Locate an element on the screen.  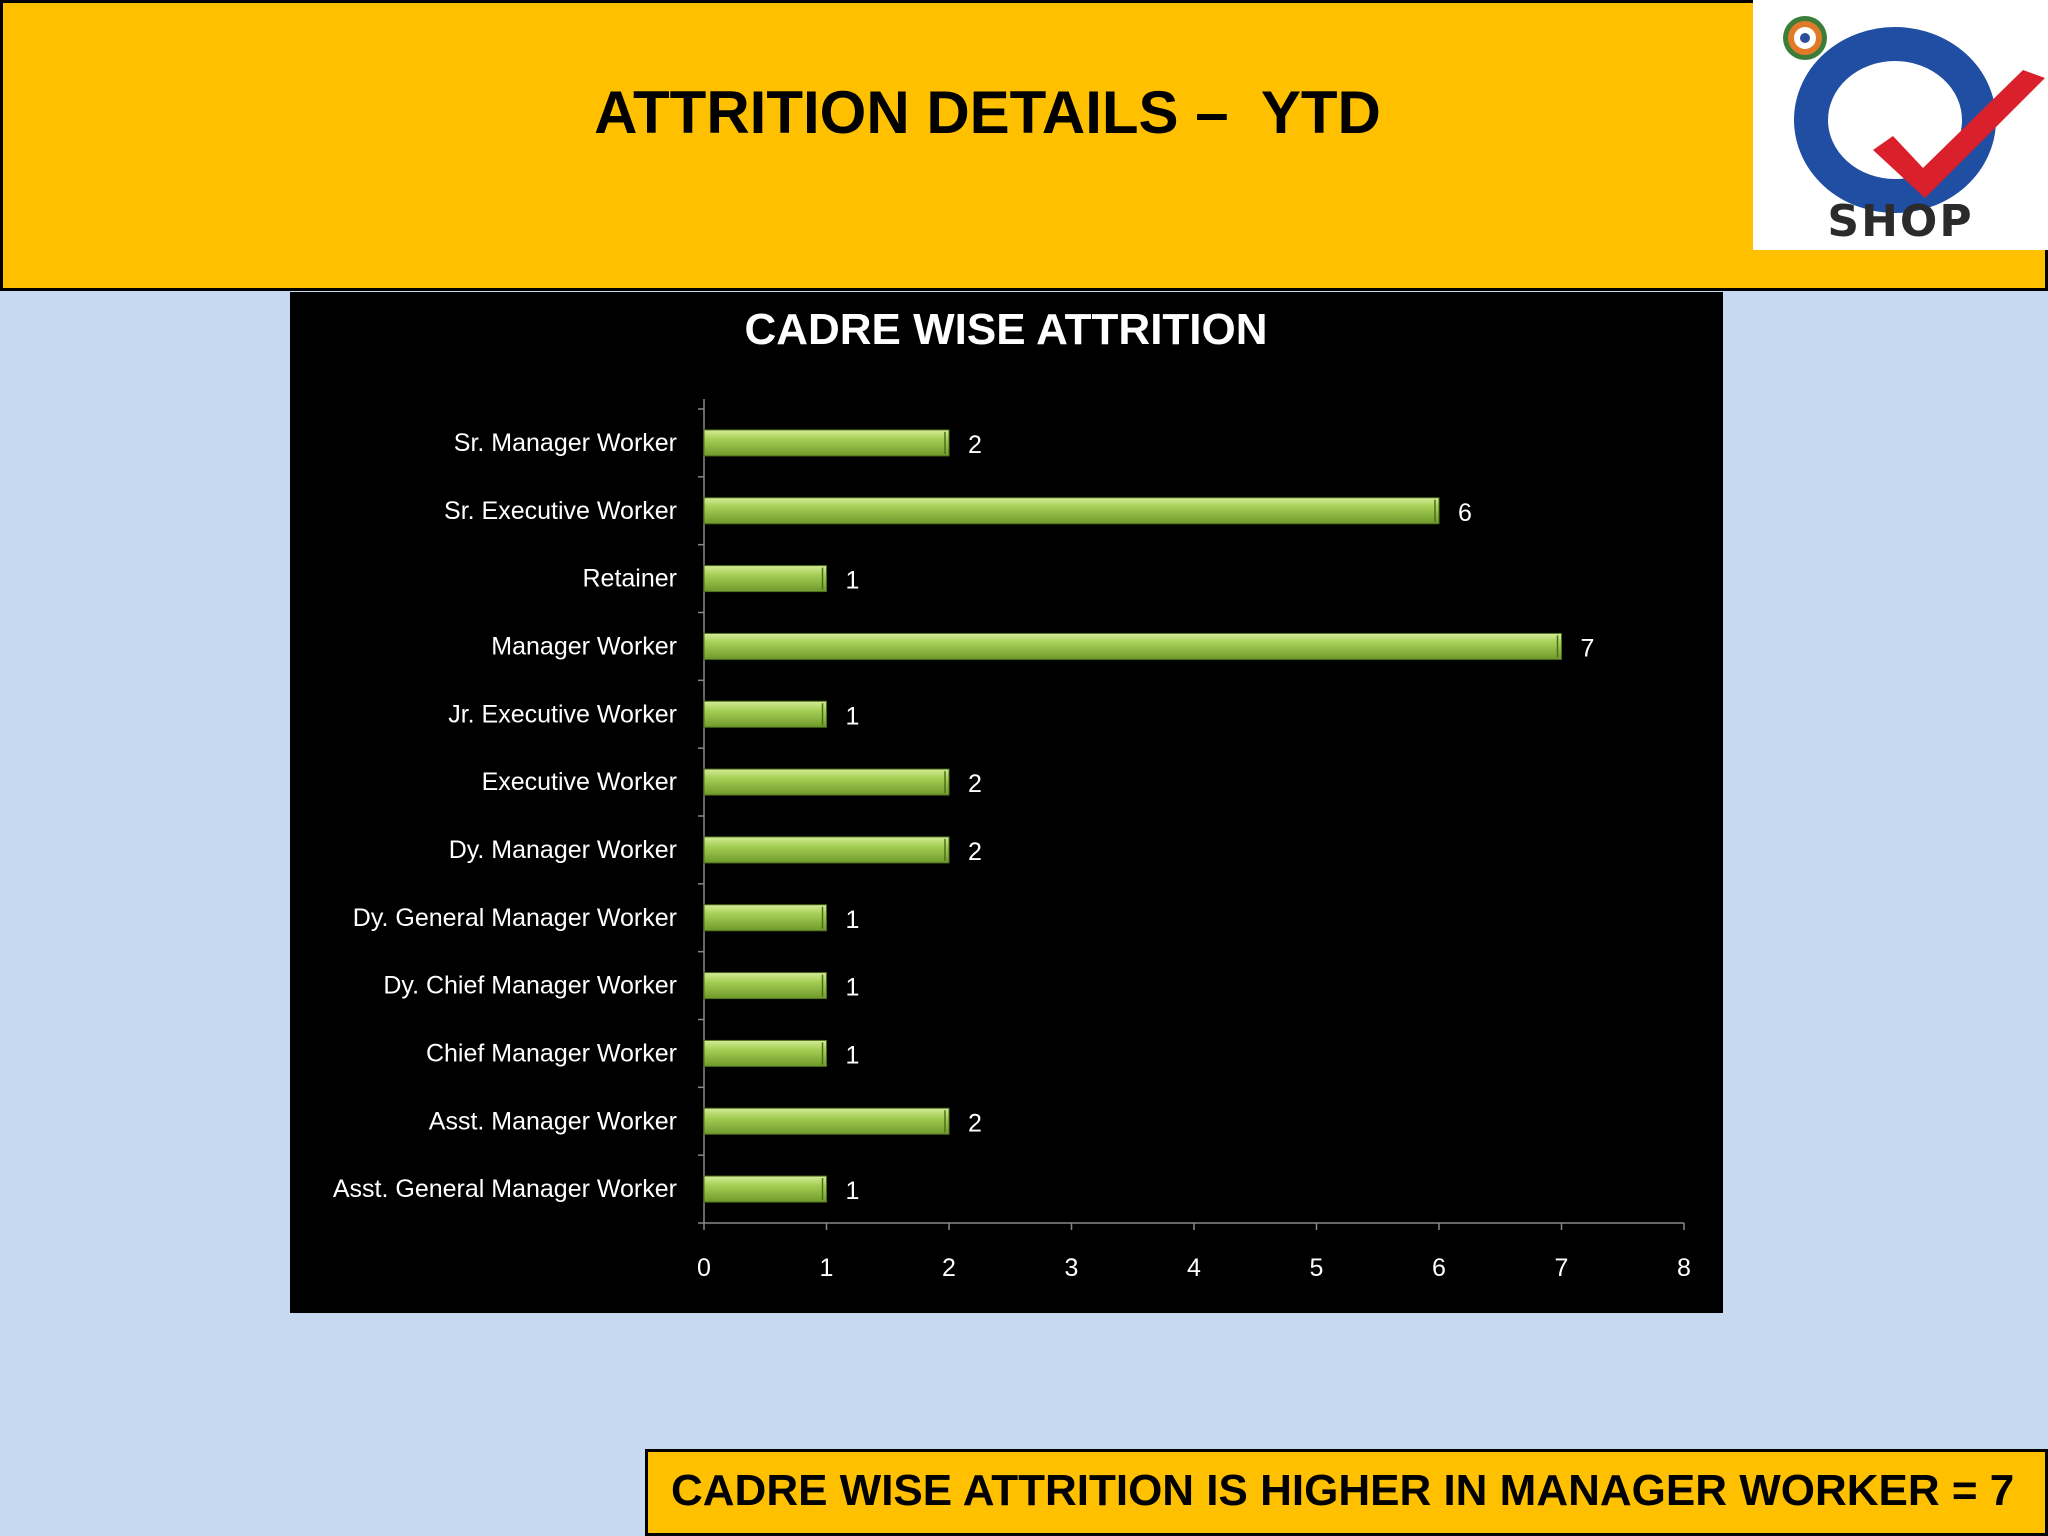
data-label: 6 is located at coordinates (1465, 513).